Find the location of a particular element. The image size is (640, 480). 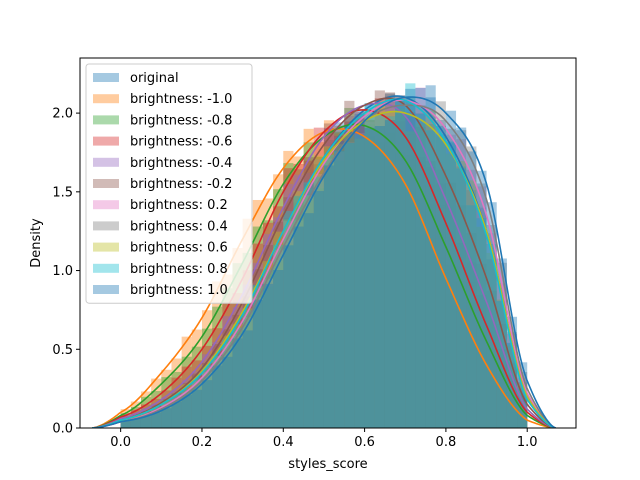

legend-label: brightness: -0.6 is located at coordinates (181, 142).